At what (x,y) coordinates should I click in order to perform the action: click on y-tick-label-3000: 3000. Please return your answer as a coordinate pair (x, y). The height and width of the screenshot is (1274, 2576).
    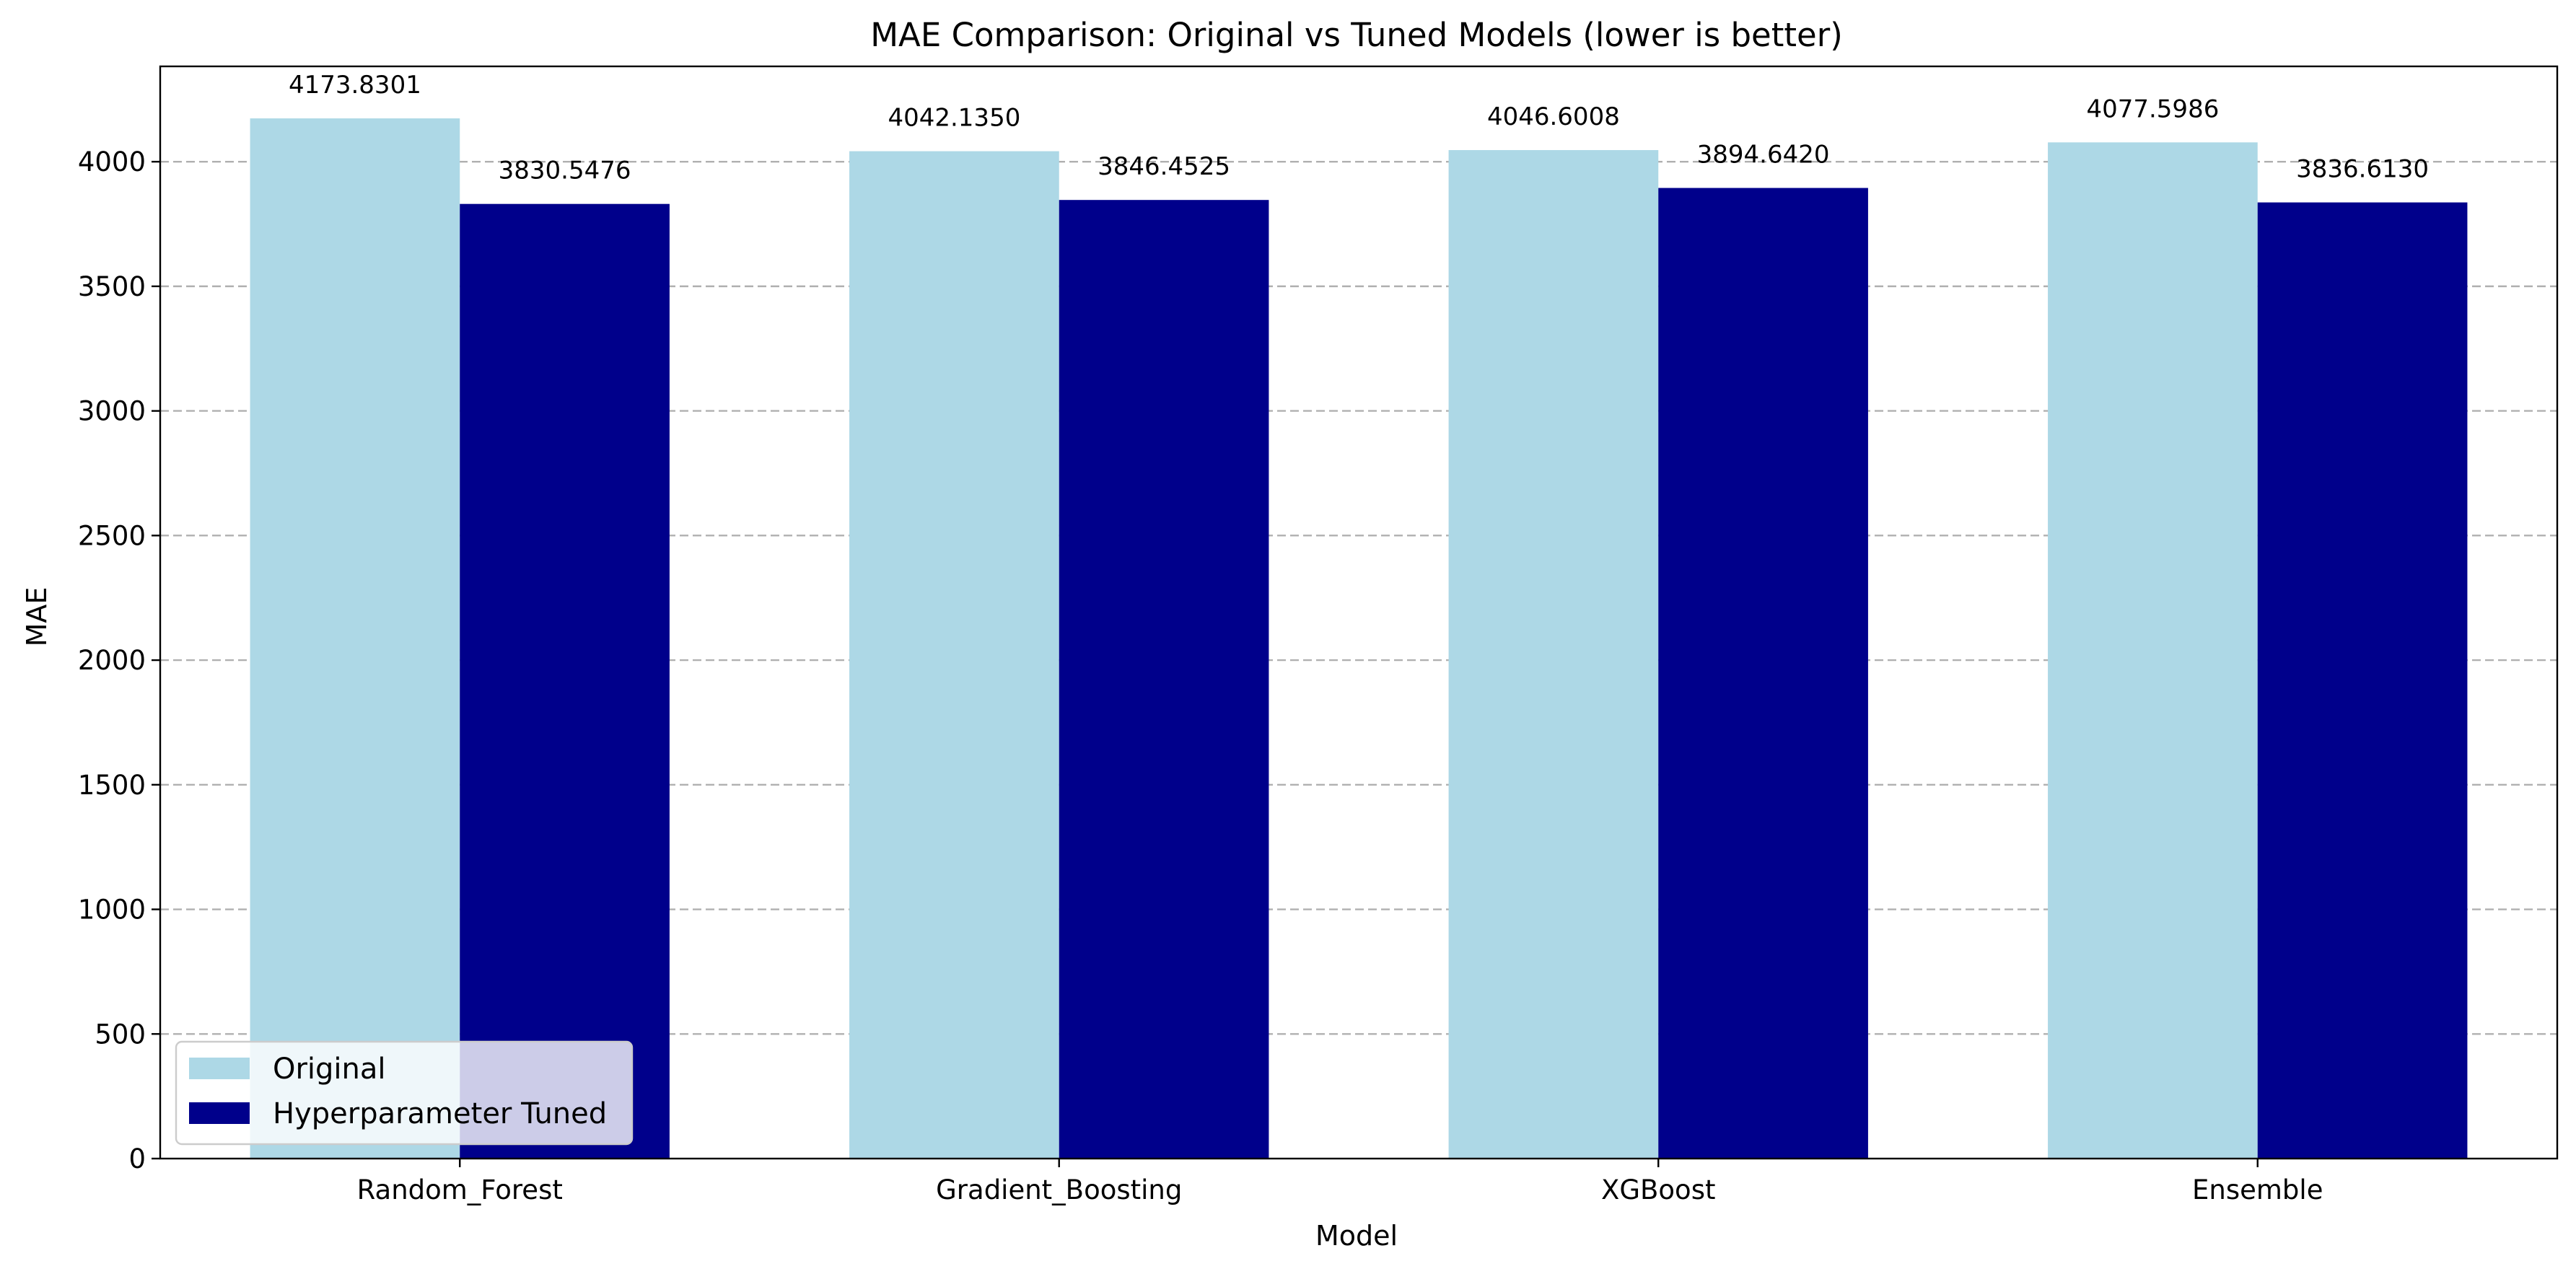
    Looking at the image, I should click on (112, 412).